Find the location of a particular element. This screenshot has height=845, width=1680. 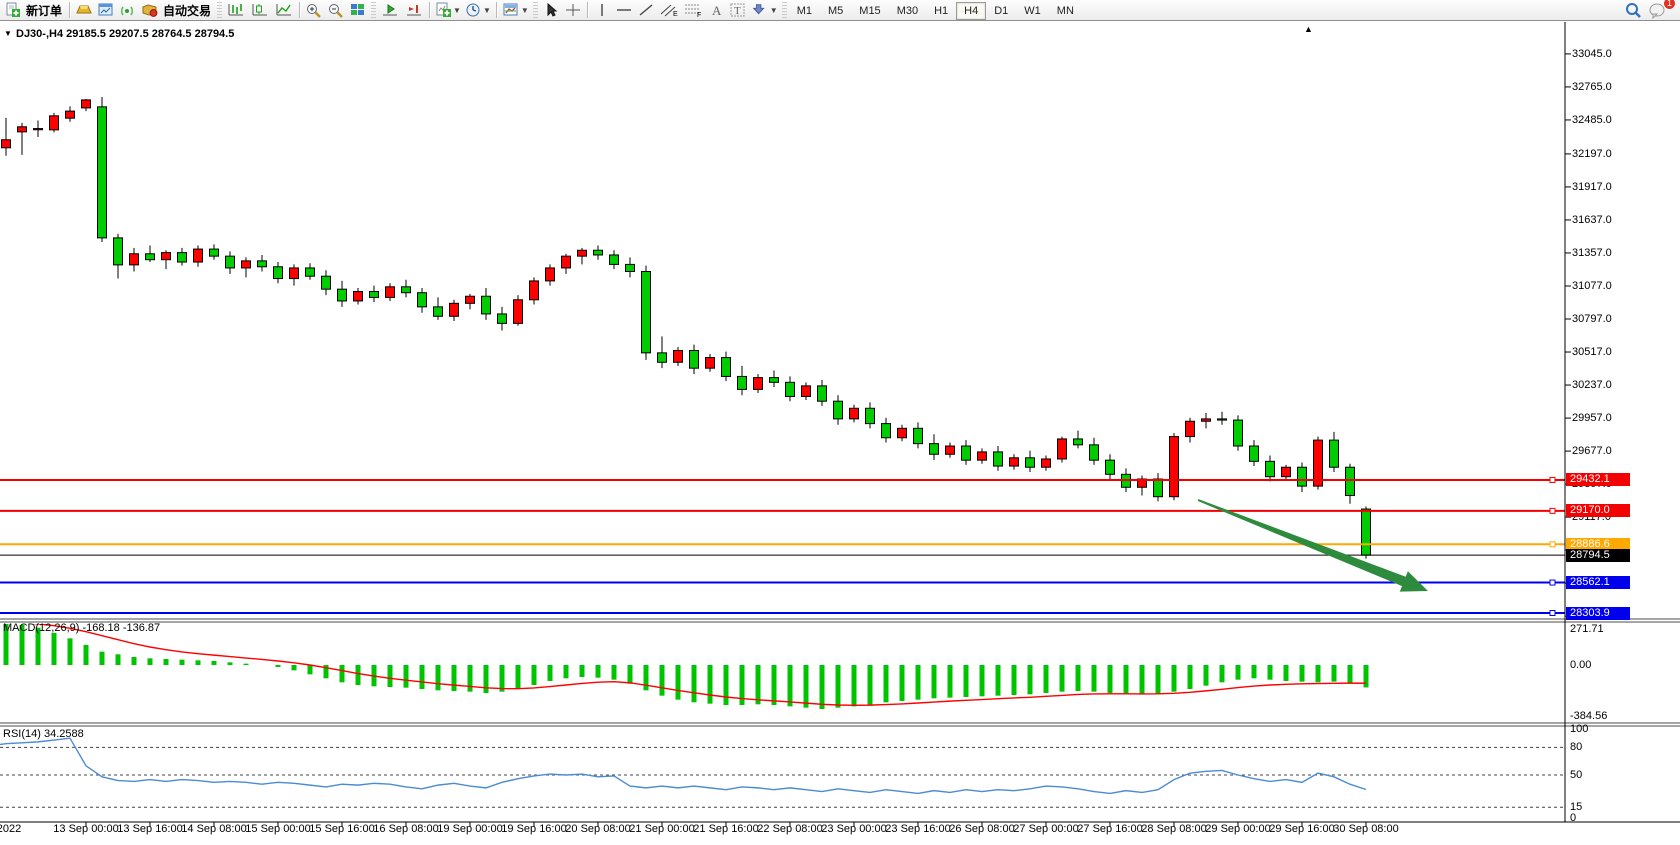

timeframe-h1: H1 is located at coordinates (941, 10).